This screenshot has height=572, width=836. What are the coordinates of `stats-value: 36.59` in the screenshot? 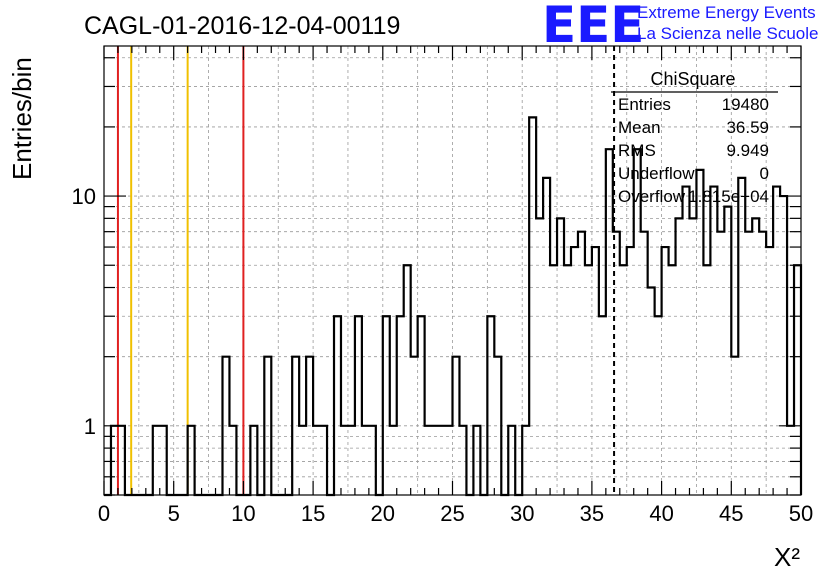 It's located at (747, 127).